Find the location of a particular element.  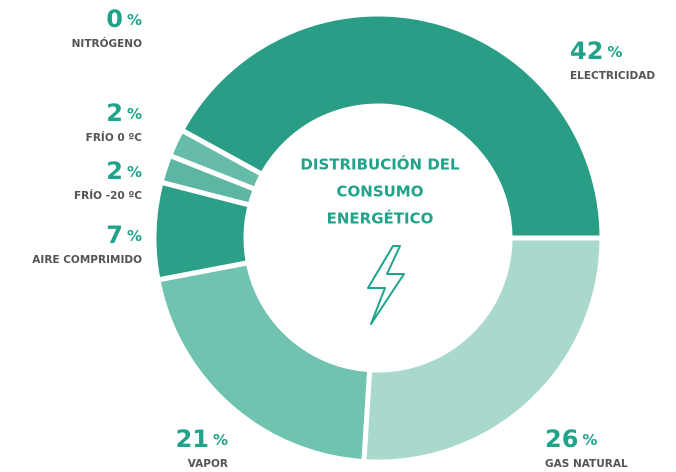

value-number: 21 is located at coordinates (192, 439).